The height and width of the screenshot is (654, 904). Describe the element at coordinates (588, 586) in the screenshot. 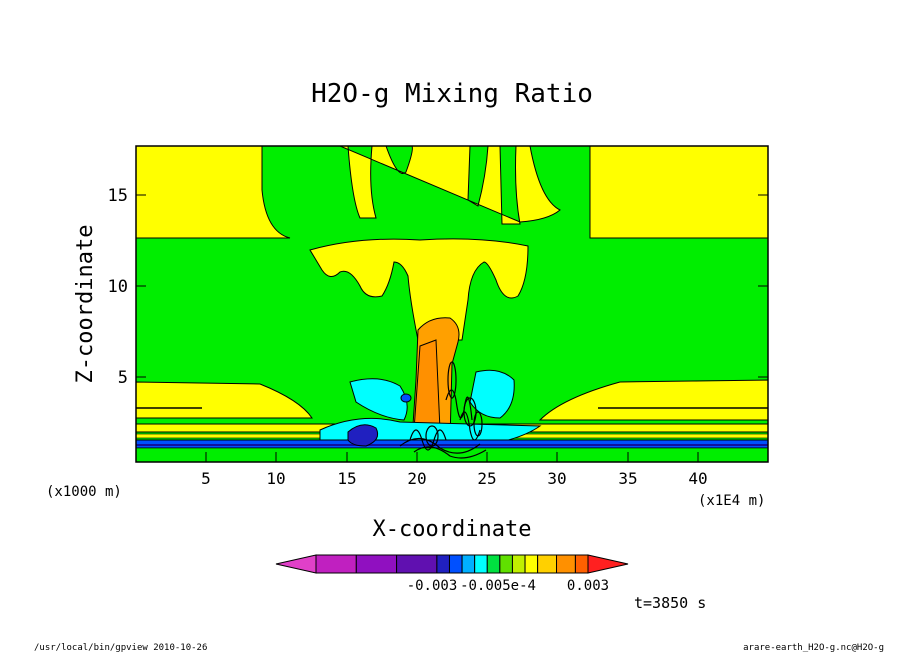

I see `colorbar-tick-label: 0.003` at that location.